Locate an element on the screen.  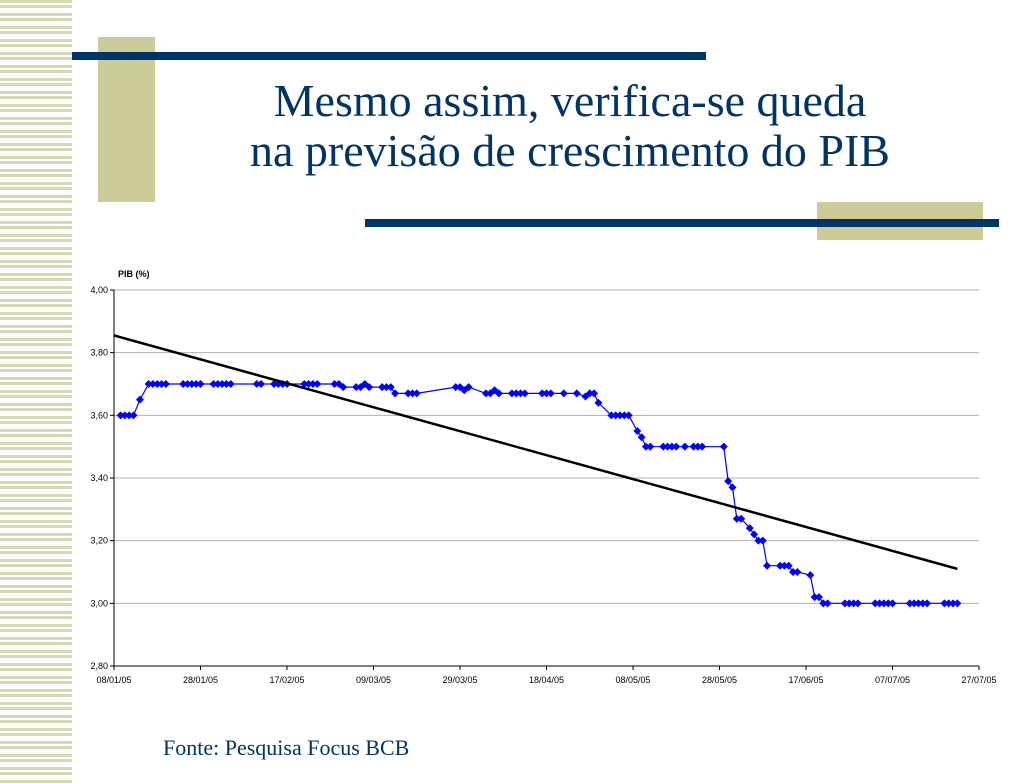
x-tick-label: 07/07/05 is located at coordinates (892, 680).